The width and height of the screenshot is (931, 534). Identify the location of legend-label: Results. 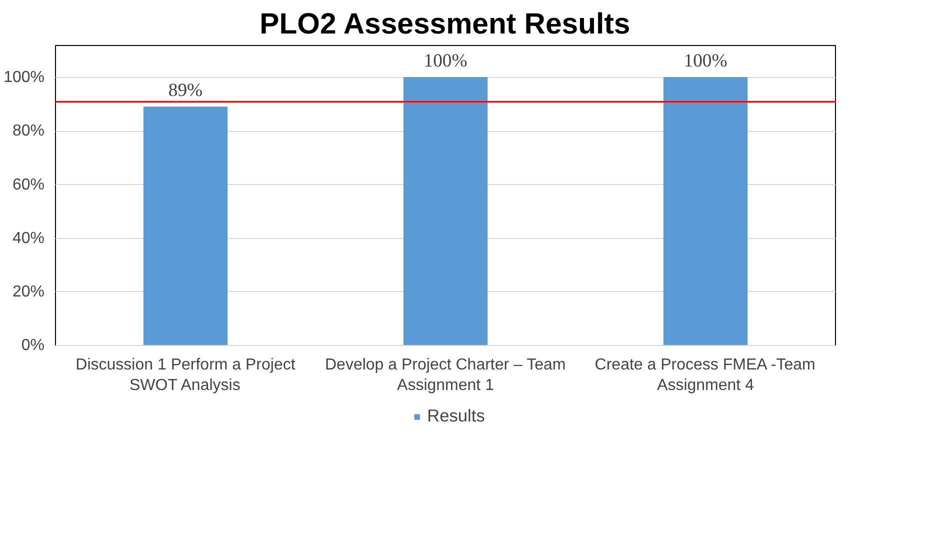
(456, 416).